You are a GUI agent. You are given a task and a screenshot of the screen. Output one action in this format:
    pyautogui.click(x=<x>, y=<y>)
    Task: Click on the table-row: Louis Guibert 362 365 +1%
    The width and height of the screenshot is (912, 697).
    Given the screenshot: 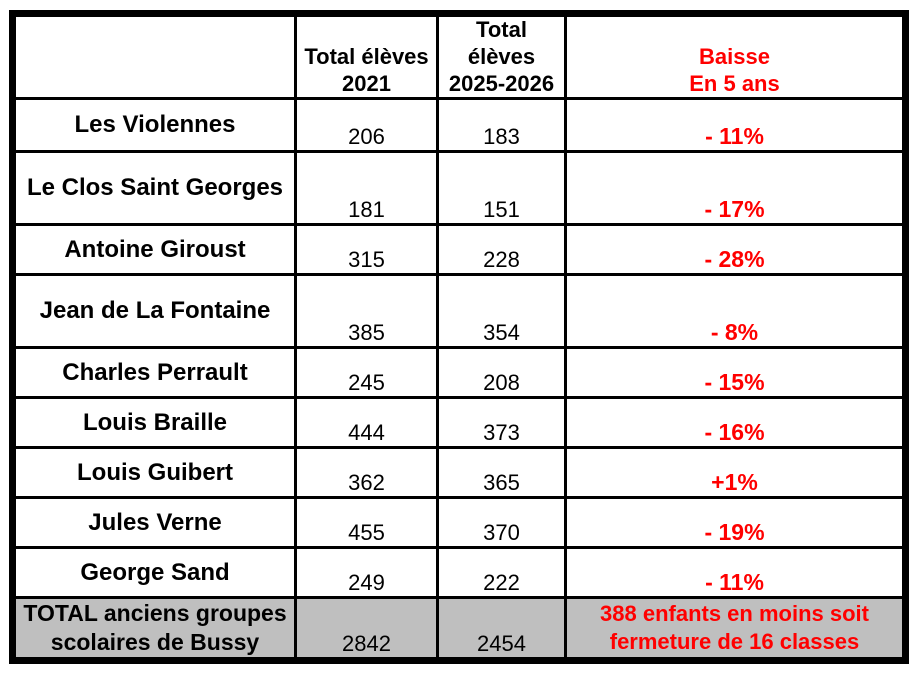 What is the action you would take?
    pyautogui.click(x=459, y=473)
    